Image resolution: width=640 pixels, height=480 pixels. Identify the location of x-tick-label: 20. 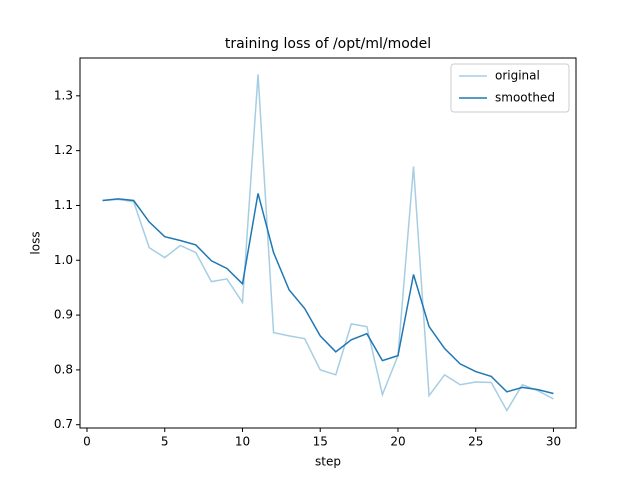
(397, 442).